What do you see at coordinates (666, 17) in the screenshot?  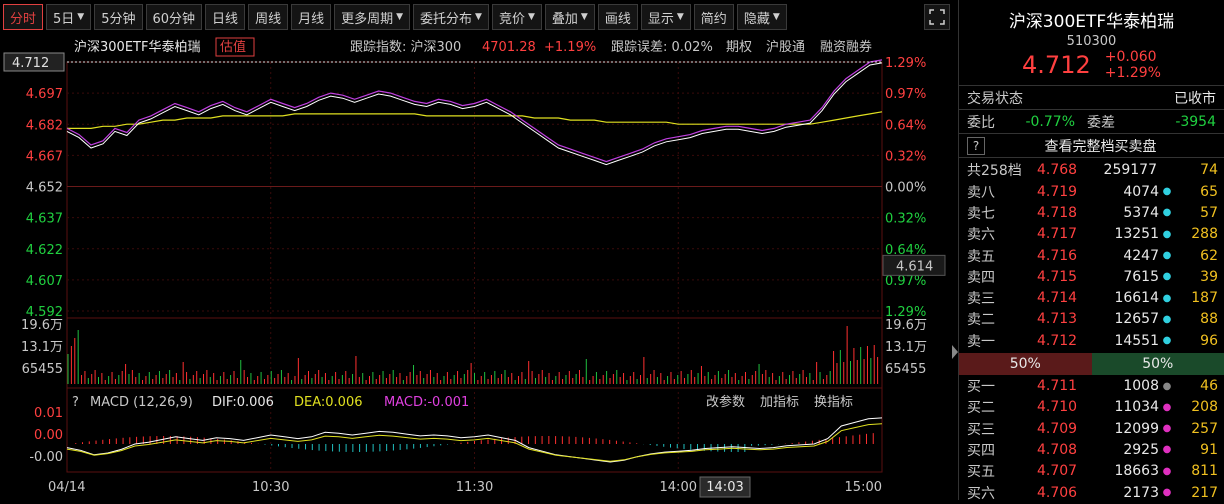 I see `period-tab-12: 显示▼` at bounding box center [666, 17].